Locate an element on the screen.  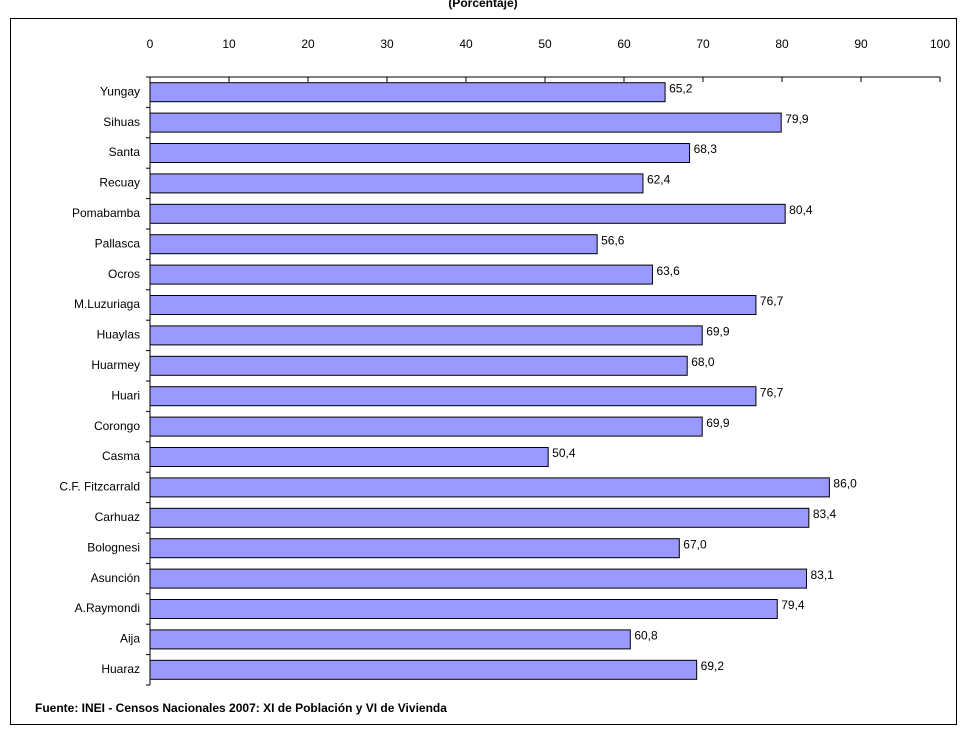
y-tick-label: Recuay is located at coordinates (119, 183).